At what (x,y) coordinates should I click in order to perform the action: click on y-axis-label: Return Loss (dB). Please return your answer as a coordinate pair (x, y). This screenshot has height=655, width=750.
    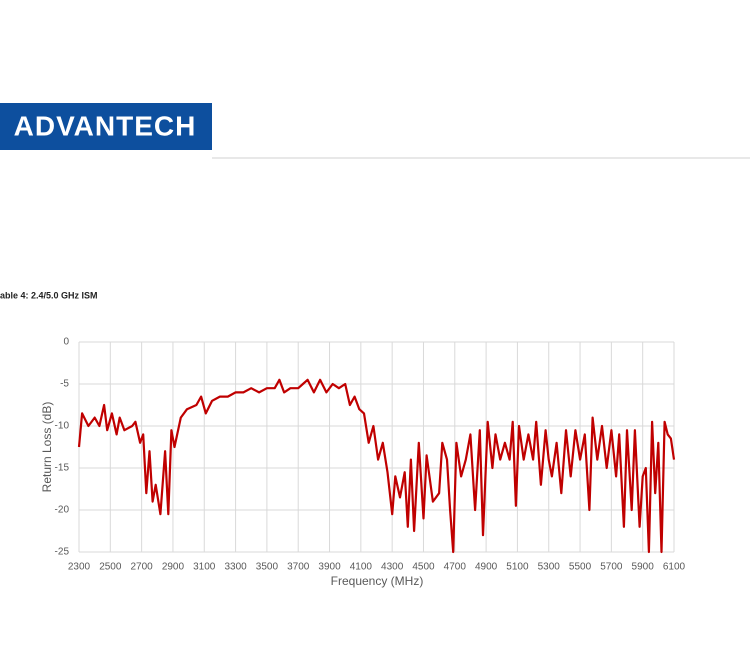
    Looking at the image, I should click on (47, 447).